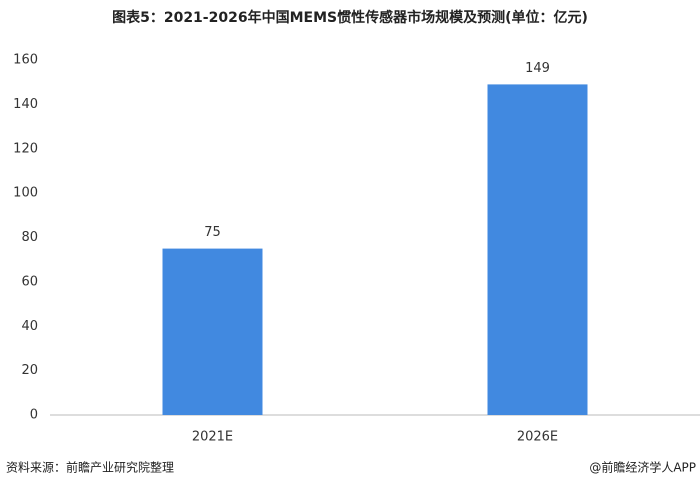 This screenshot has height=489, width=700. What do you see at coordinates (25, 104) in the screenshot?
I see `y-tick-label: 140` at bounding box center [25, 104].